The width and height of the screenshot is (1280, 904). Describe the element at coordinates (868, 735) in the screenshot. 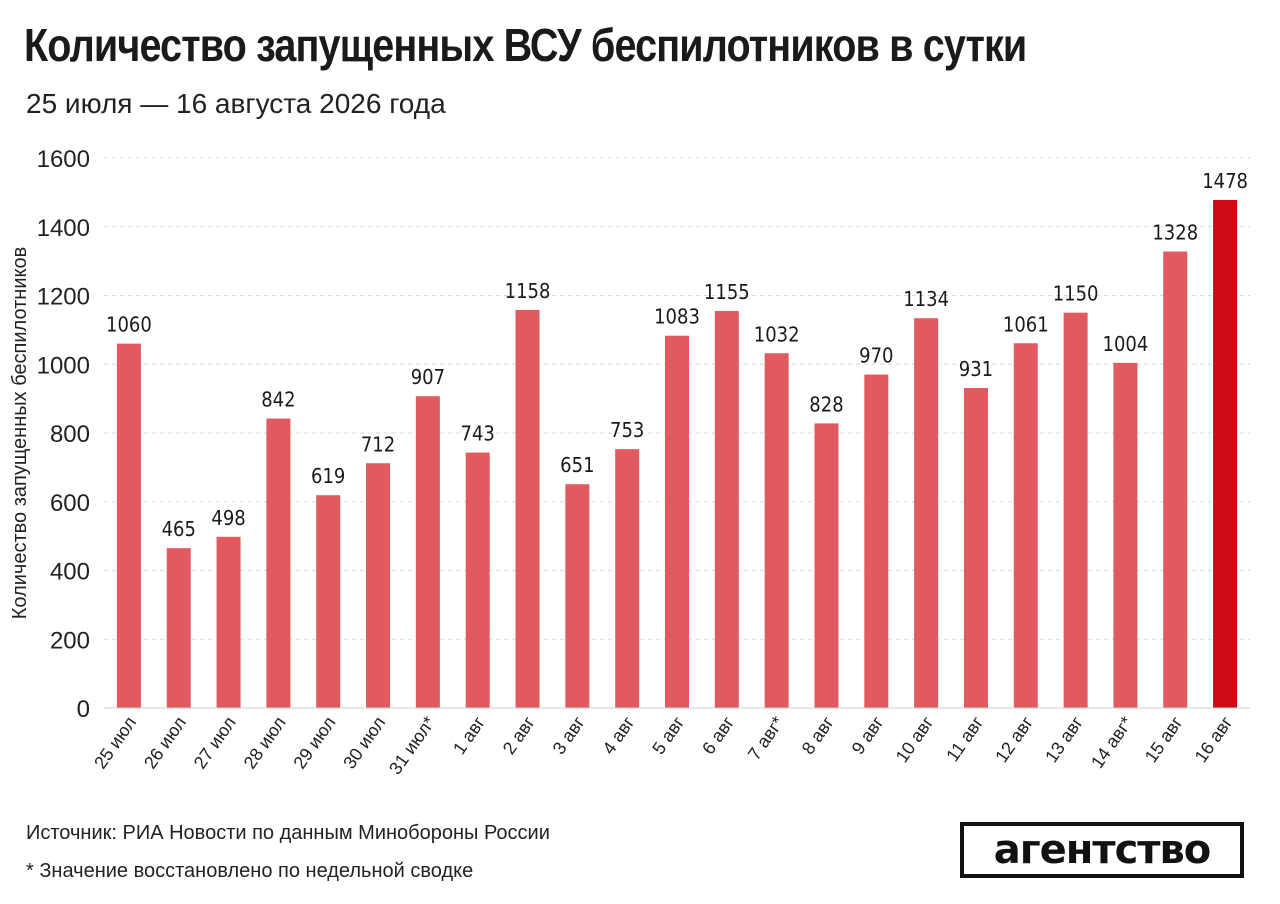

I see `x-tick-label: 9 авг` at that location.